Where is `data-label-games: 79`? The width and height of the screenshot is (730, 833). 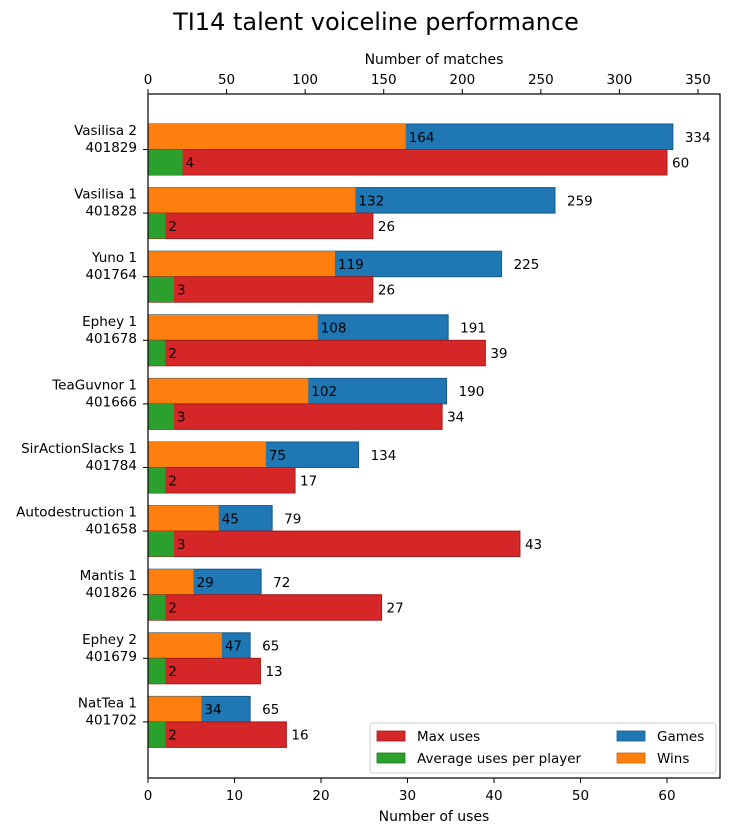
data-label-games: 79 is located at coordinates (292, 519).